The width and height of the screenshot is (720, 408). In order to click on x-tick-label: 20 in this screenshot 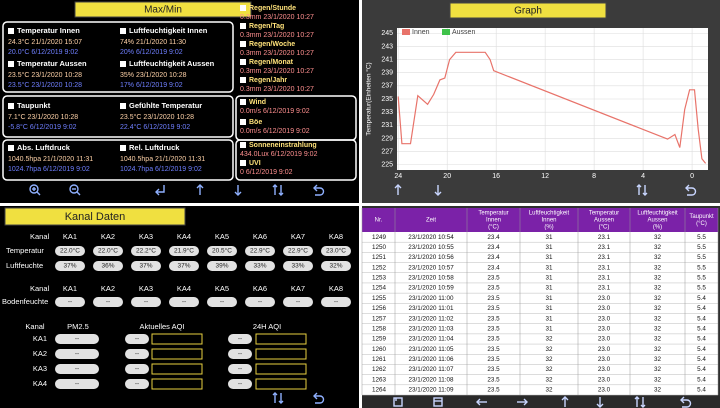, I will do `click(447, 176)`.